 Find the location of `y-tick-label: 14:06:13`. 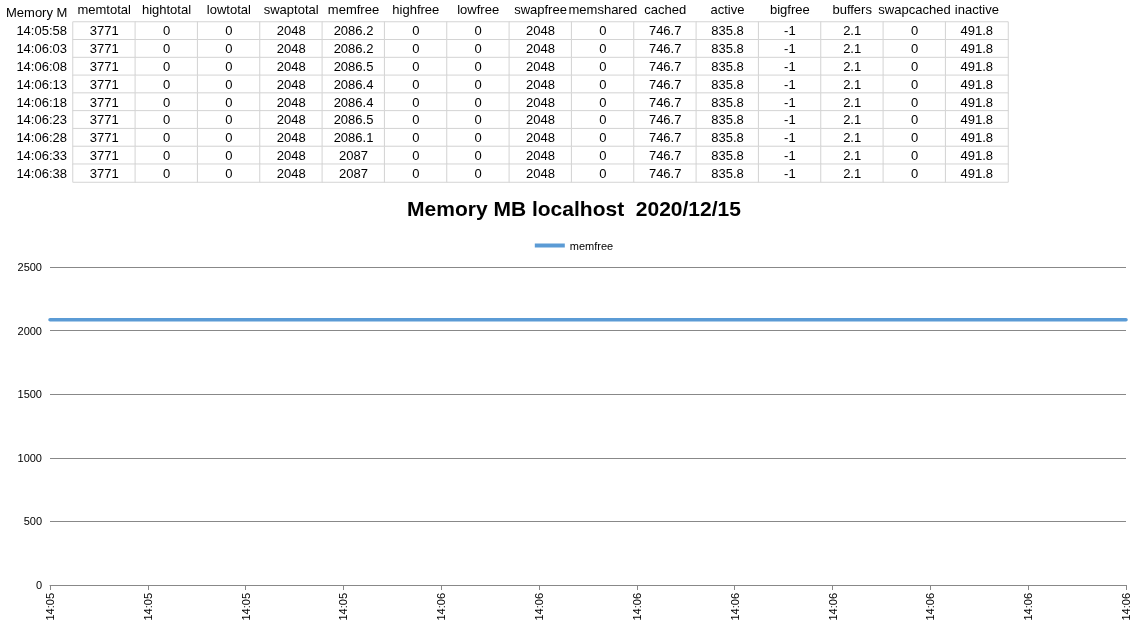

y-tick-label: 14:06:13 is located at coordinates (41, 84).